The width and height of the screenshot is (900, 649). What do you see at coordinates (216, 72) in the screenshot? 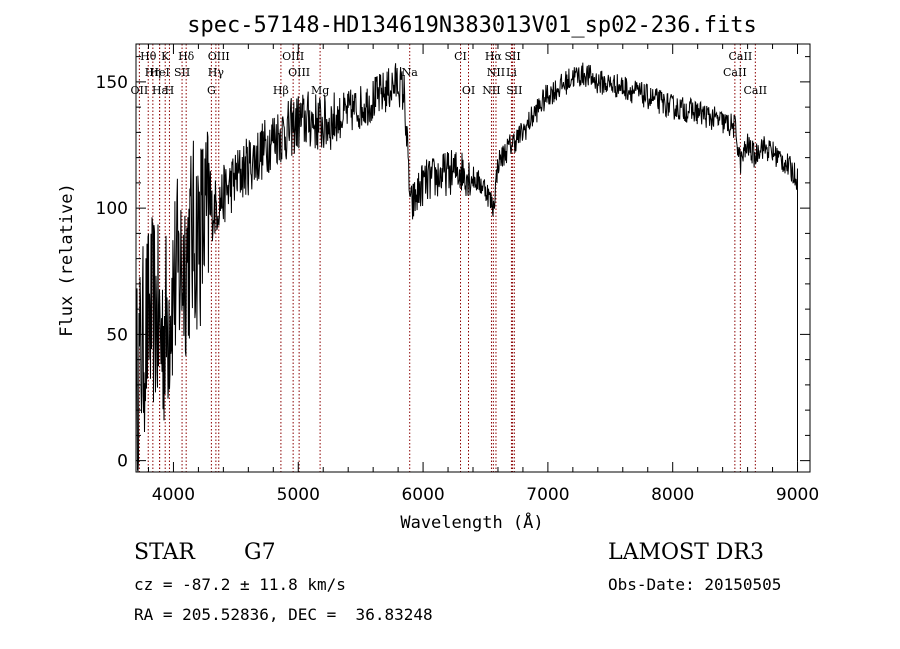
I see `line-label-12: Hγ` at bounding box center [216, 72].